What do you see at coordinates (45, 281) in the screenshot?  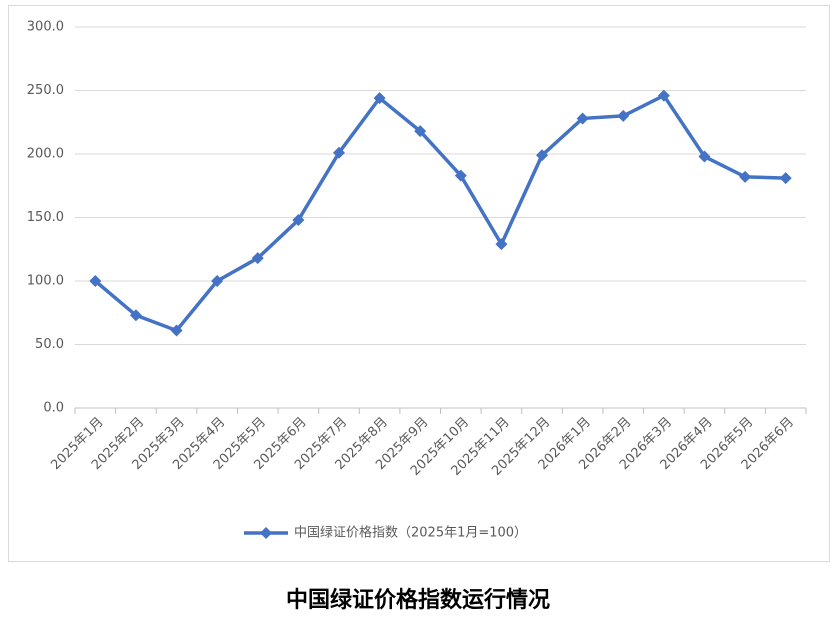 I see `y-tick-label: 100.0` at bounding box center [45, 281].